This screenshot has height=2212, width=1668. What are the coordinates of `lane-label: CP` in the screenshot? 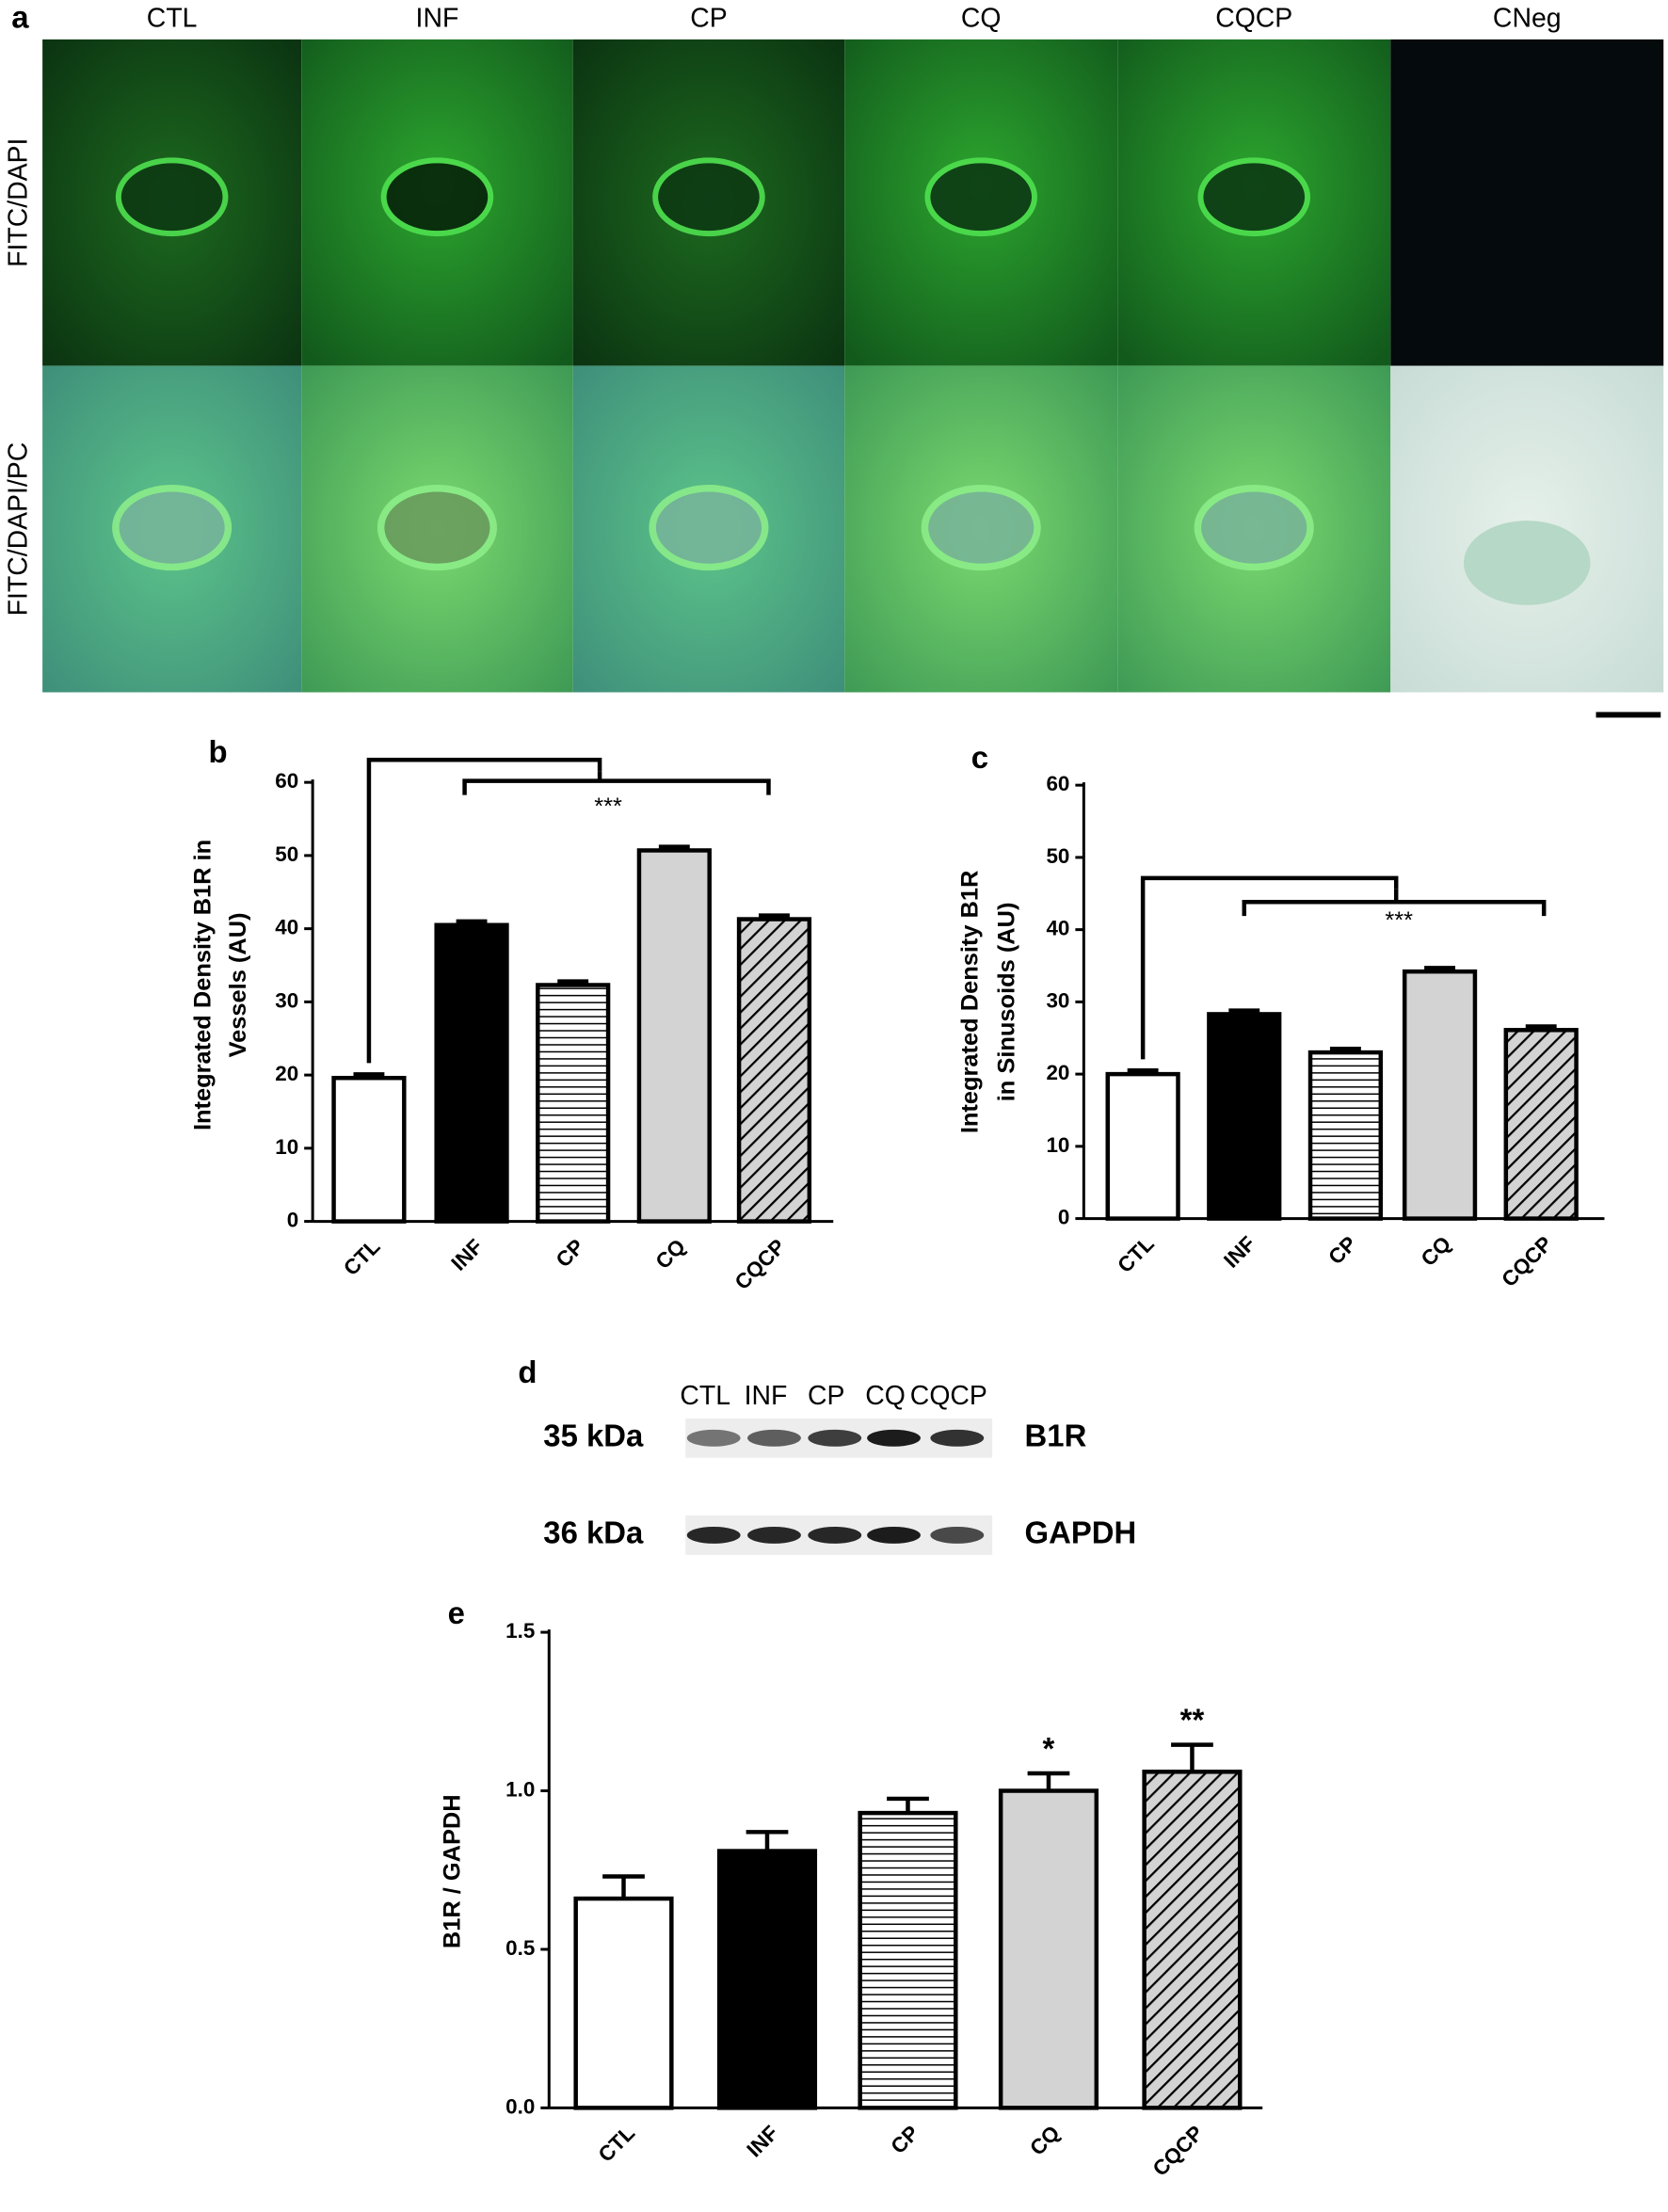 It's located at (826, 1396).